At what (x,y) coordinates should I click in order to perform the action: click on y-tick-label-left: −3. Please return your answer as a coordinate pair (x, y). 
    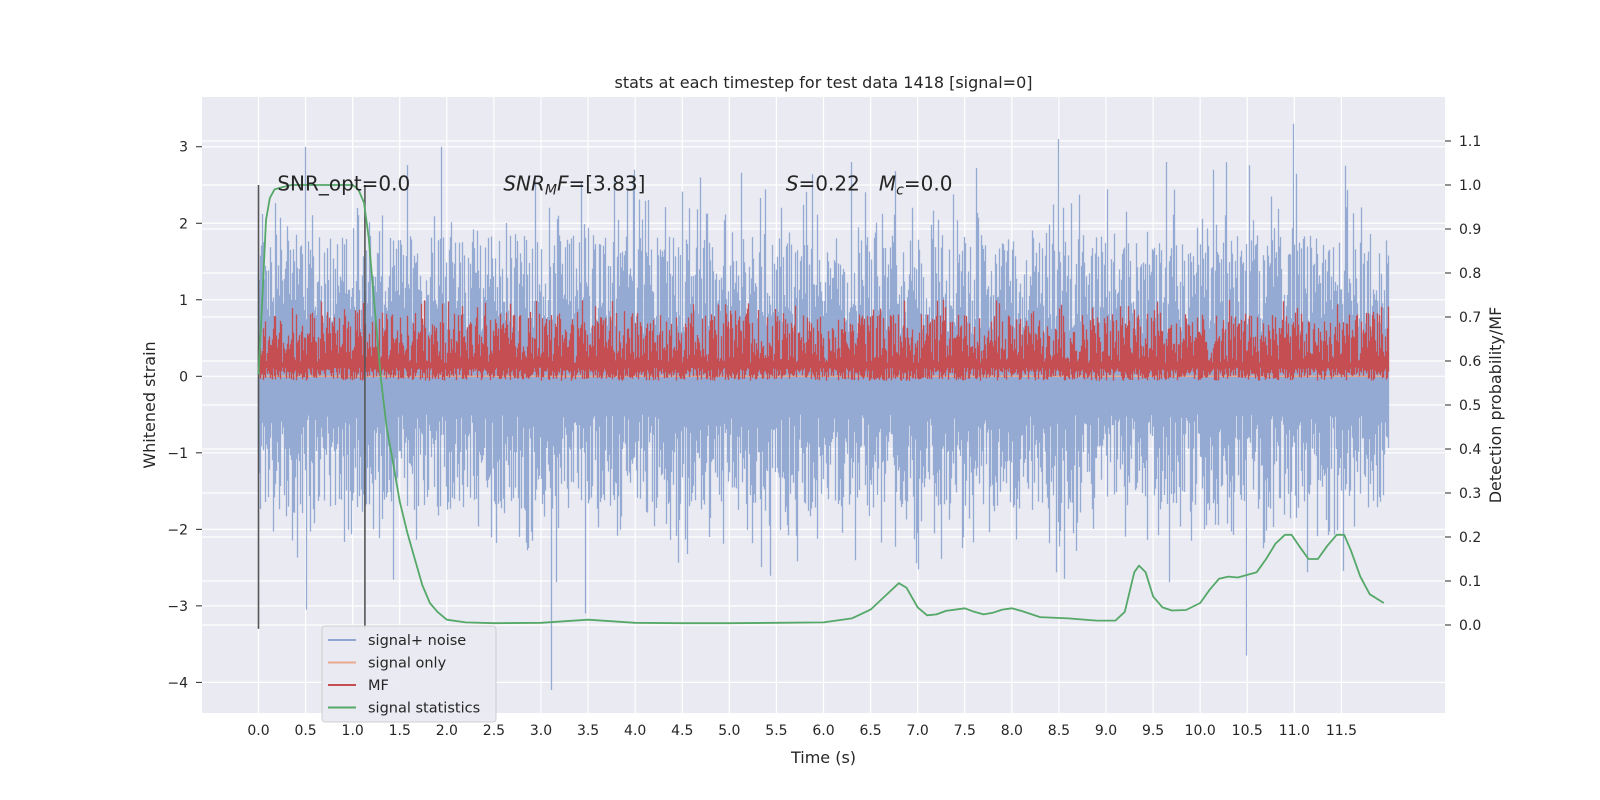
    Looking at the image, I should click on (177, 607).